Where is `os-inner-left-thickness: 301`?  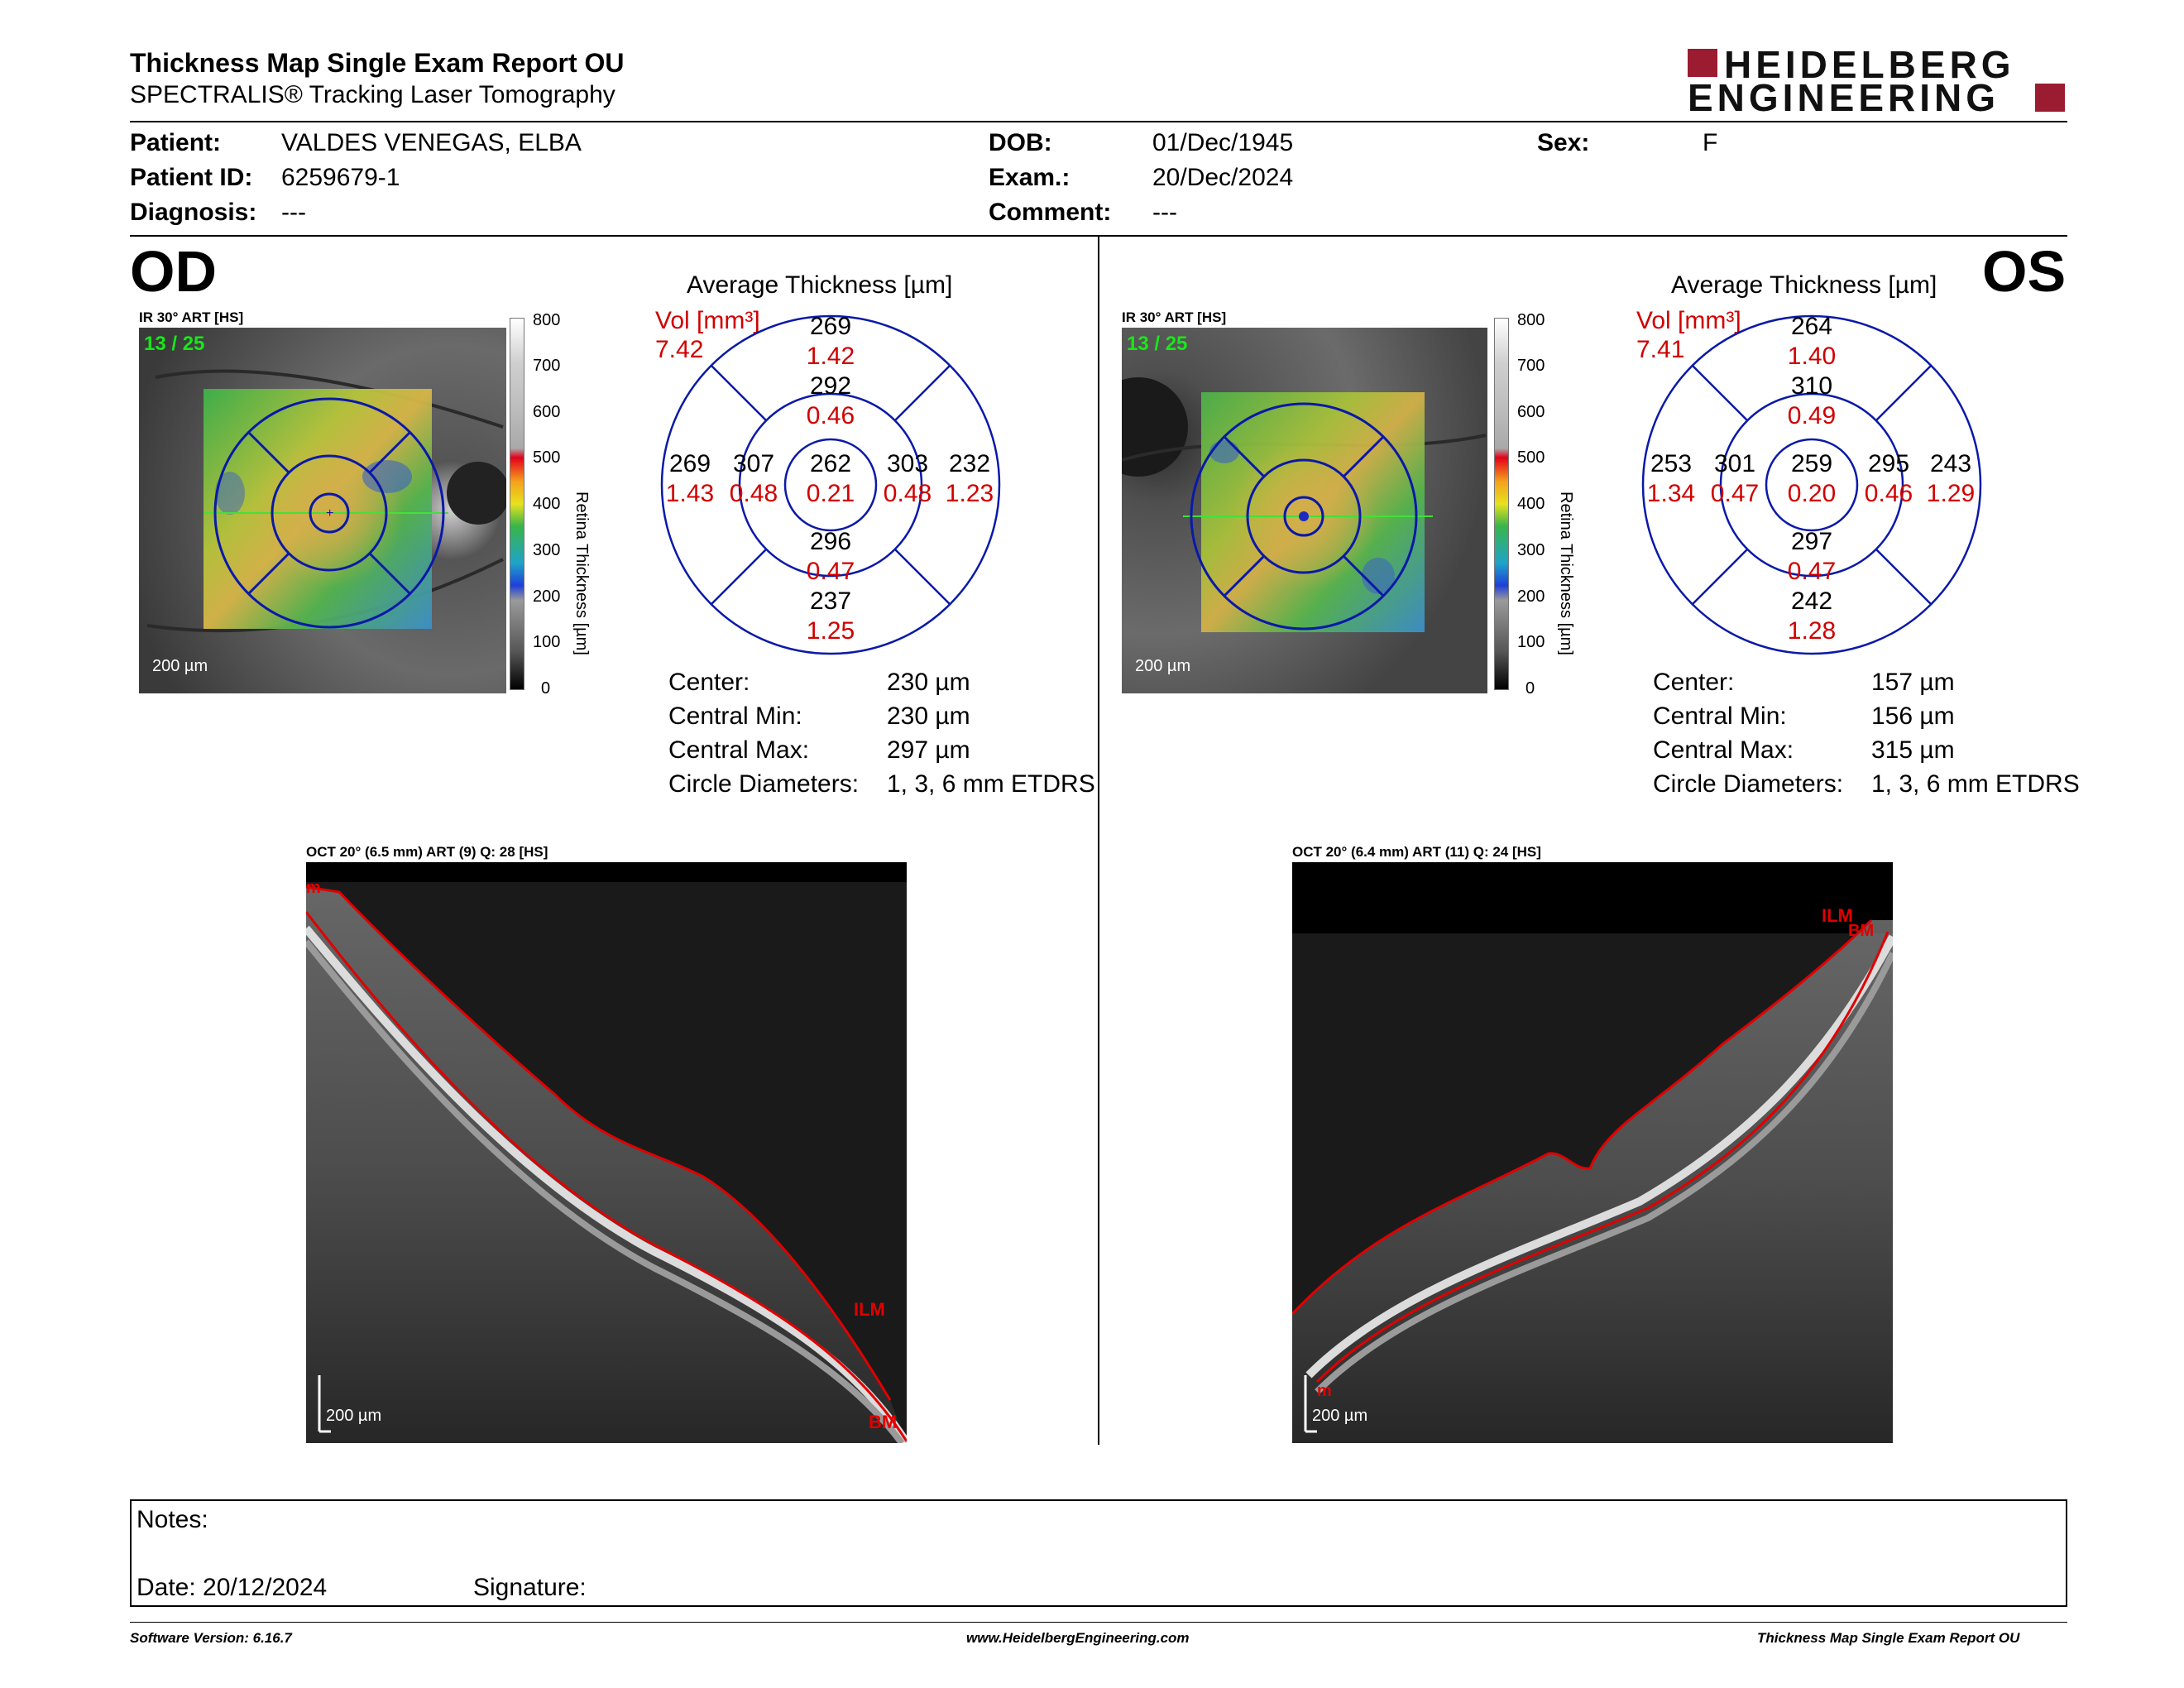
os-inner-left-thickness: 301 is located at coordinates (1734, 463).